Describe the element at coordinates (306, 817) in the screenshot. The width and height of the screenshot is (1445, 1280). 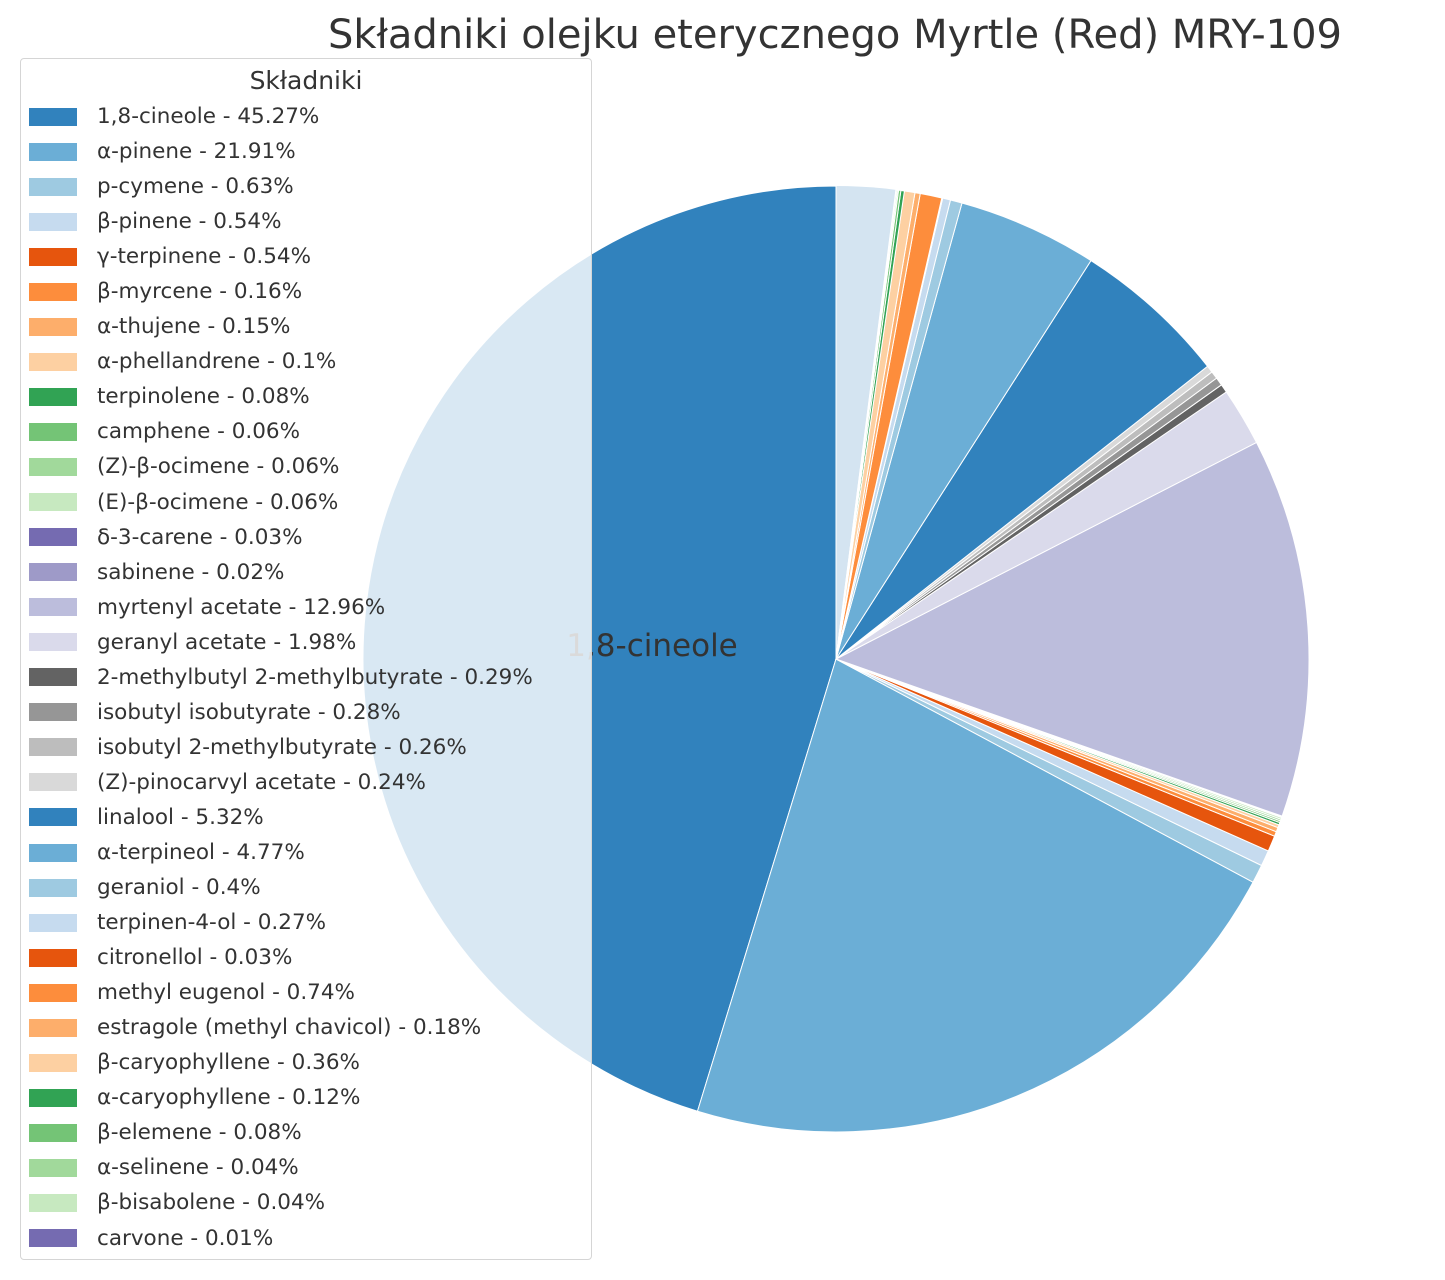
I see `legend-item: linalool - 5.32%` at that location.